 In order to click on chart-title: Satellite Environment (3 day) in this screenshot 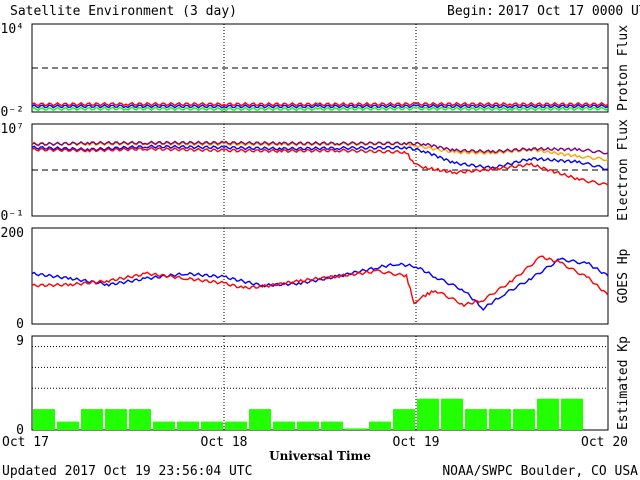, I will do `click(123, 11)`.